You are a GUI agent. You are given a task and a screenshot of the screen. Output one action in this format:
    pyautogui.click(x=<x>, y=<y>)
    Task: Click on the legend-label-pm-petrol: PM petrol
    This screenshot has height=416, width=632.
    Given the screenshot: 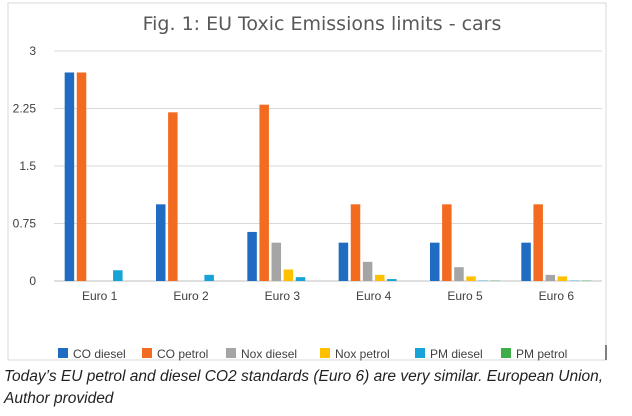 What is the action you would take?
    pyautogui.click(x=541, y=354)
    